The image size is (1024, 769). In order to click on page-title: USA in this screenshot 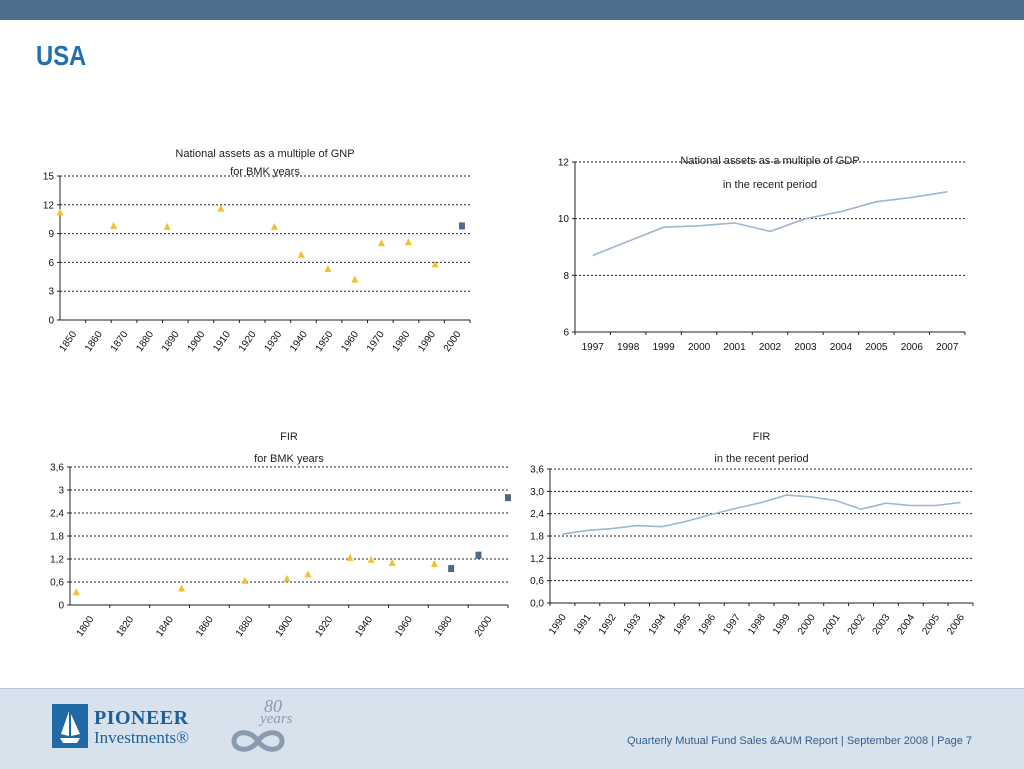, I will do `click(61, 55)`.